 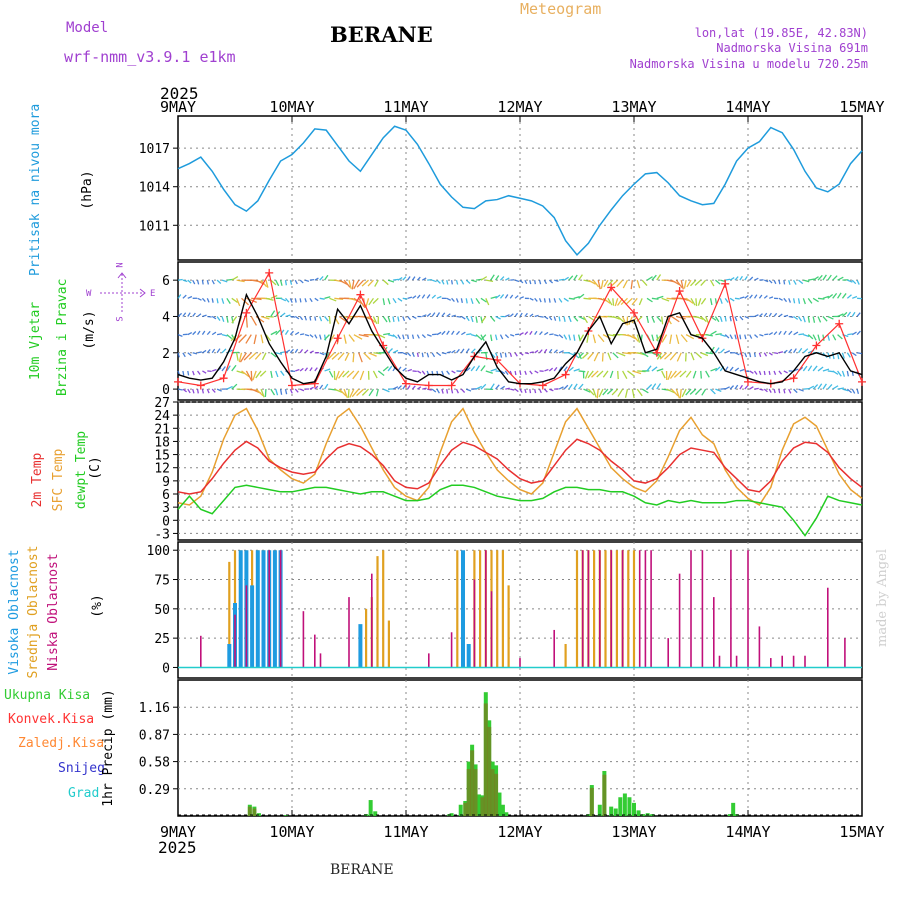 I want to click on ytick-label-wind: 0, so click(x=166, y=390).